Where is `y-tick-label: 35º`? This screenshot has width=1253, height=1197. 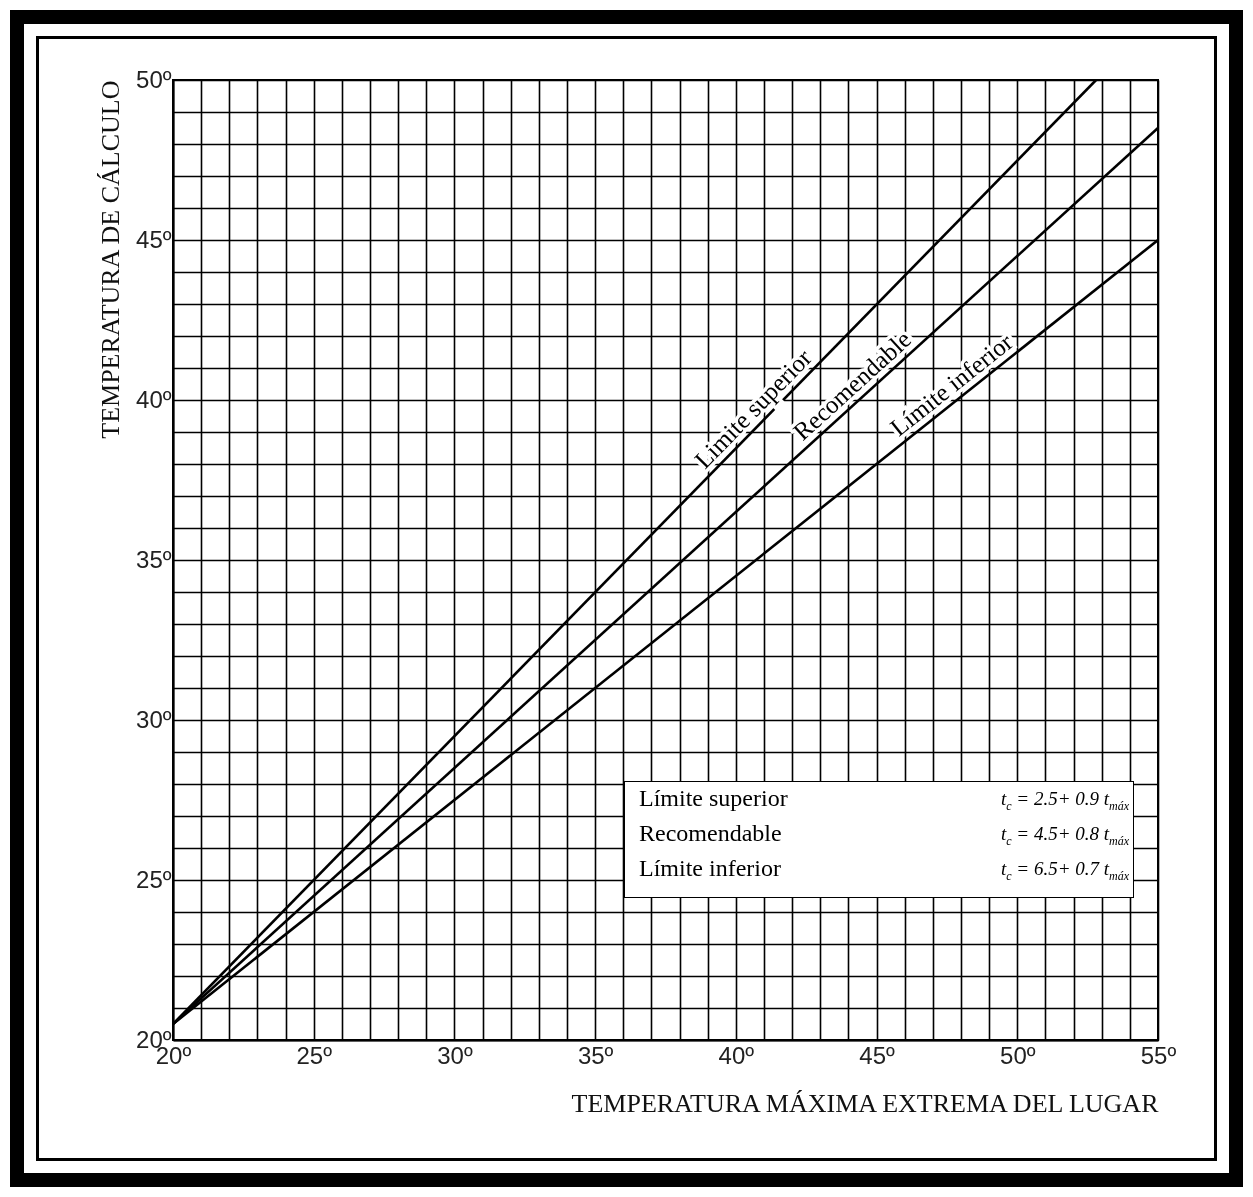
y-tick-label: 35º is located at coordinates (154, 559).